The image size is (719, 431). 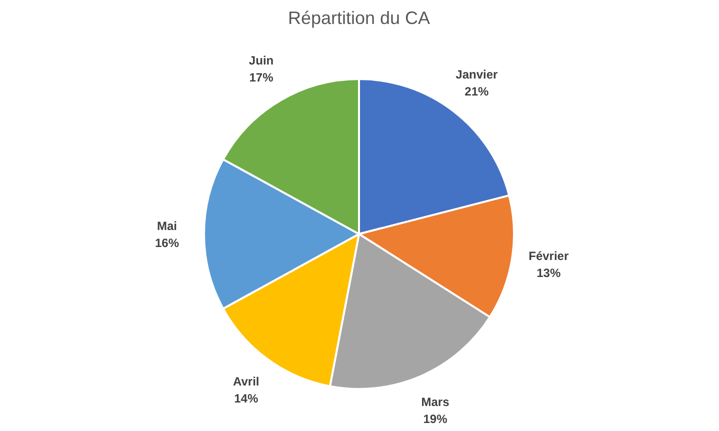 I want to click on data-label: 13%, so click(x=548, y=273).